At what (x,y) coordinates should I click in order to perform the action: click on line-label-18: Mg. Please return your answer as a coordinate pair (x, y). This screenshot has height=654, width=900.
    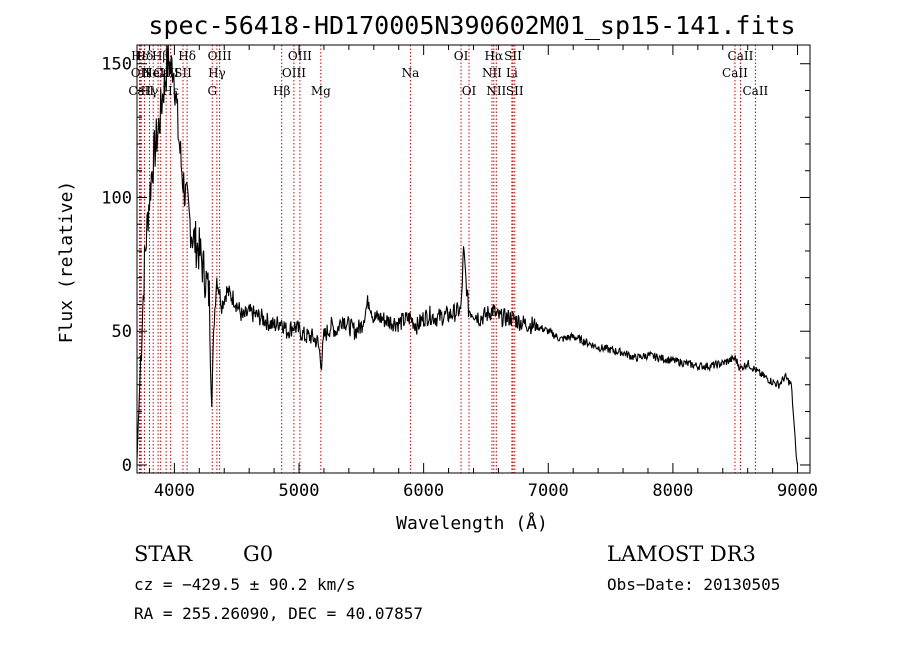
    Looking at the image, I should click on (321, 91).